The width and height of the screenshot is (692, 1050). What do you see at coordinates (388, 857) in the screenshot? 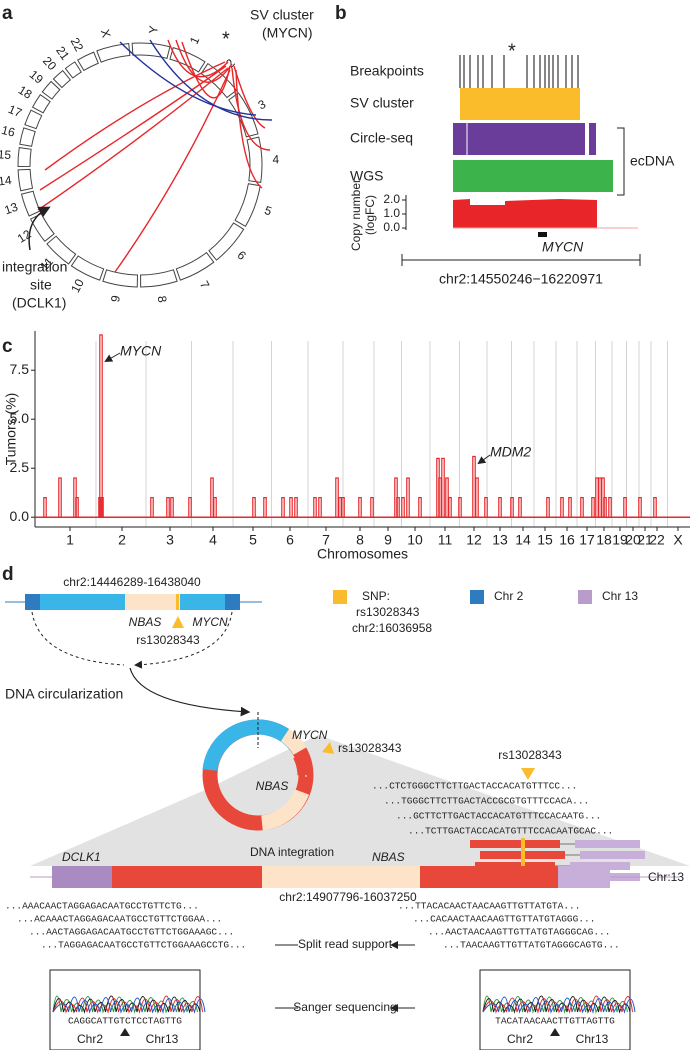
I see `gene-label: NBAS` at bounding box center [388, 857].